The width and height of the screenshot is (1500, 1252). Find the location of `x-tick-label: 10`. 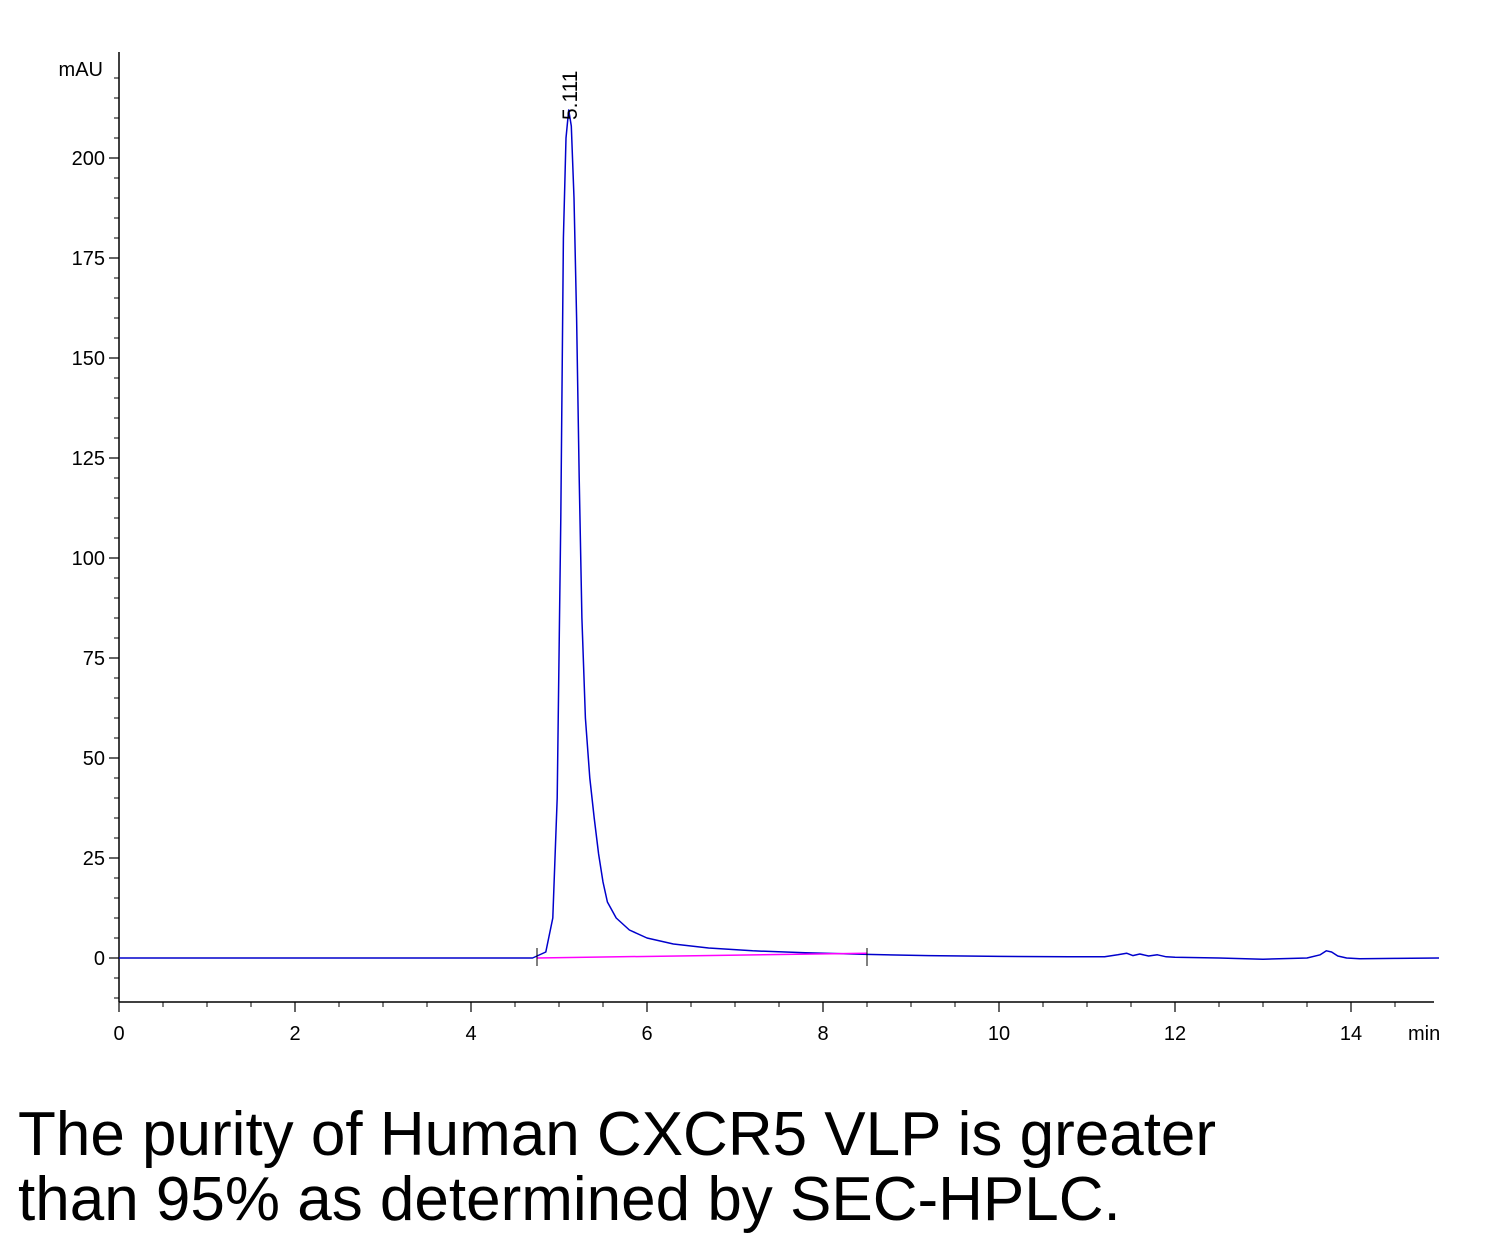

x-tick-label: 10 is located at coordinates (999, 1034).